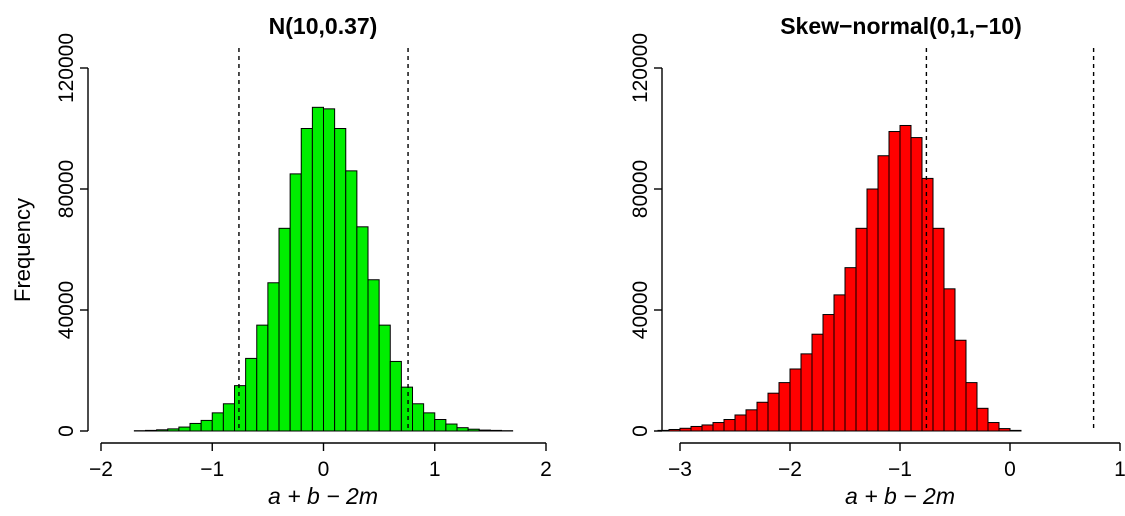  Describe the element at coordinates (901, 26) in the screenshot. I see `chart-title: Skew−normal(0,1,−10)` at that location.